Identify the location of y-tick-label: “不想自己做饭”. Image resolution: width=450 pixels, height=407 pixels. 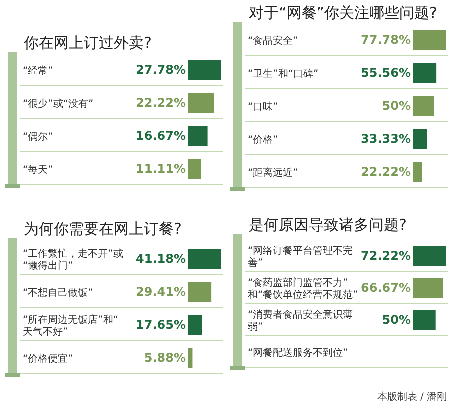
(58, 293).